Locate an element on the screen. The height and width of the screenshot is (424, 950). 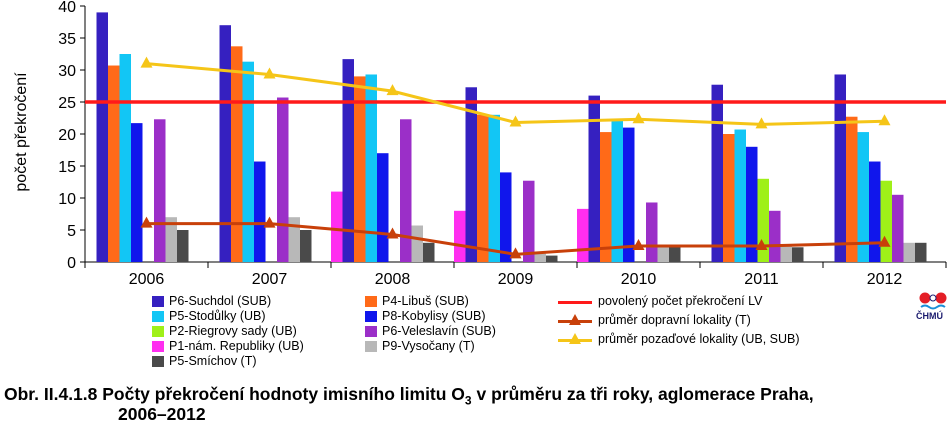
y-tick-label: 40 is located at coordinates (67, 8).